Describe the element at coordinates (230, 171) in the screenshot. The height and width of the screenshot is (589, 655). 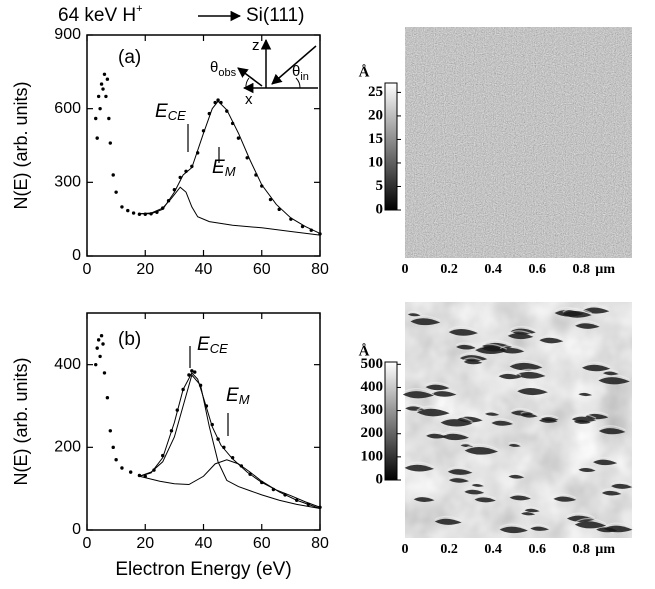
I see `annotation-sub: M` at that location.